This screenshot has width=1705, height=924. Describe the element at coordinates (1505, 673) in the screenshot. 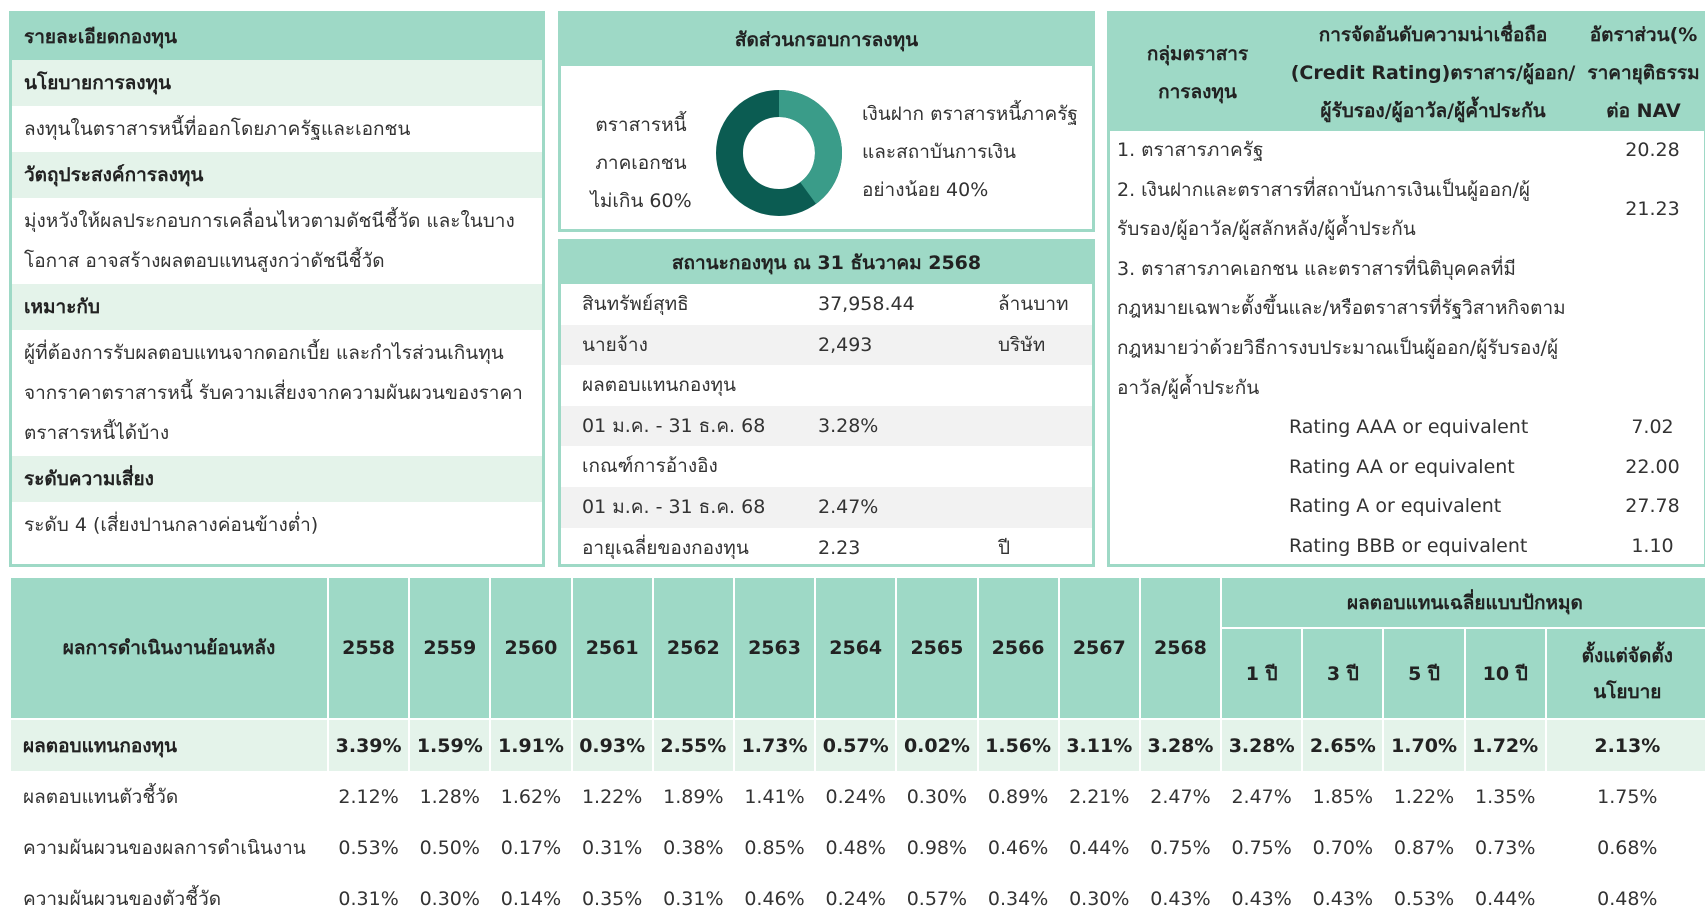

I see `period-line: 10 ปี` at that location.